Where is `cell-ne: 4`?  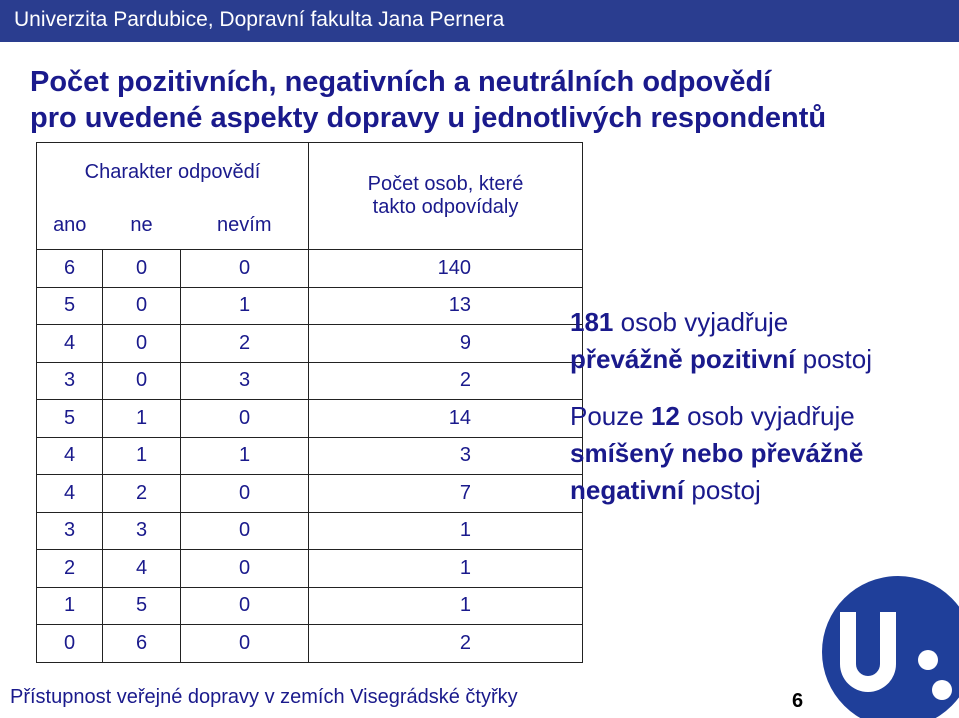
cell-ne: 4 is located at coordinates (141, 568).